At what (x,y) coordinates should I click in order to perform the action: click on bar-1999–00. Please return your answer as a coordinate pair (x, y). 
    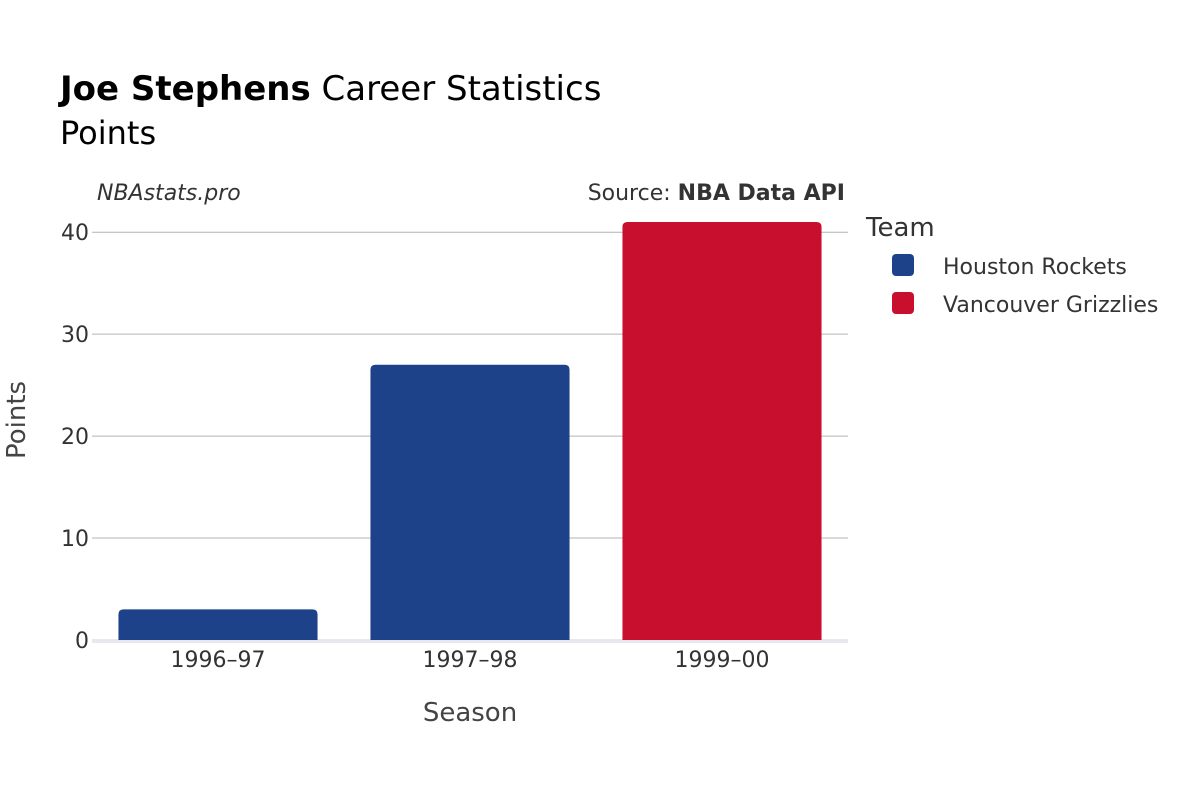
    Looking at the image, I should click on (722, 431).